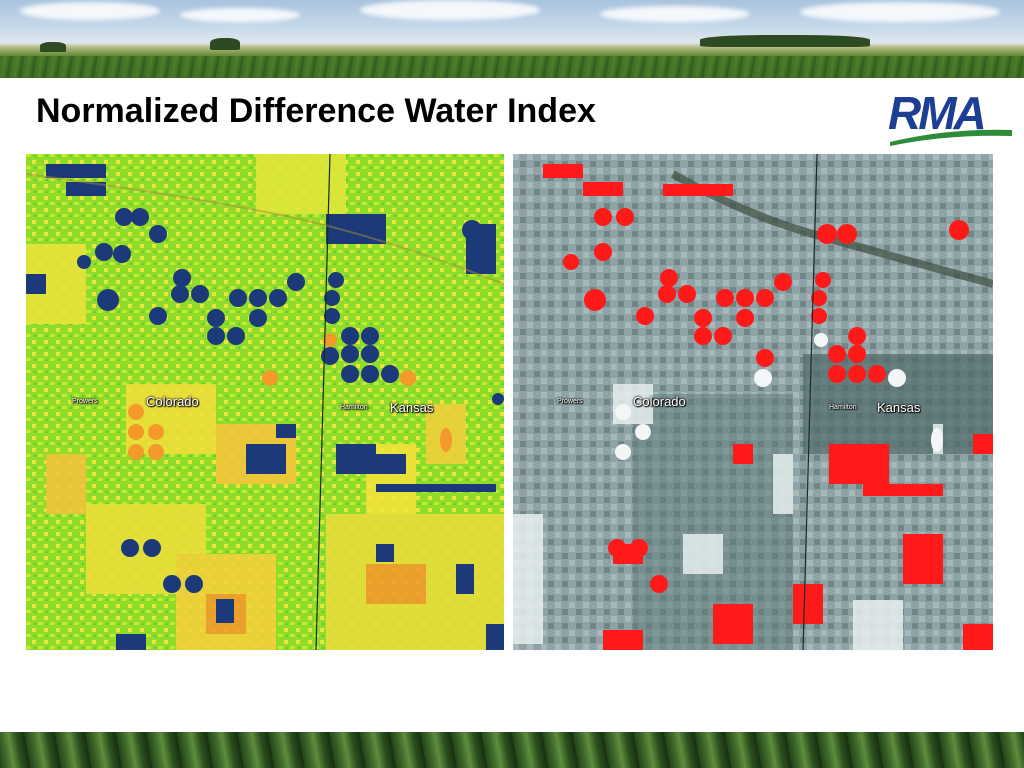  What do you see at coordinates (512, 750) in the screenshot?
I see `bottom-banner-photo` at bounding box center [512, 750].